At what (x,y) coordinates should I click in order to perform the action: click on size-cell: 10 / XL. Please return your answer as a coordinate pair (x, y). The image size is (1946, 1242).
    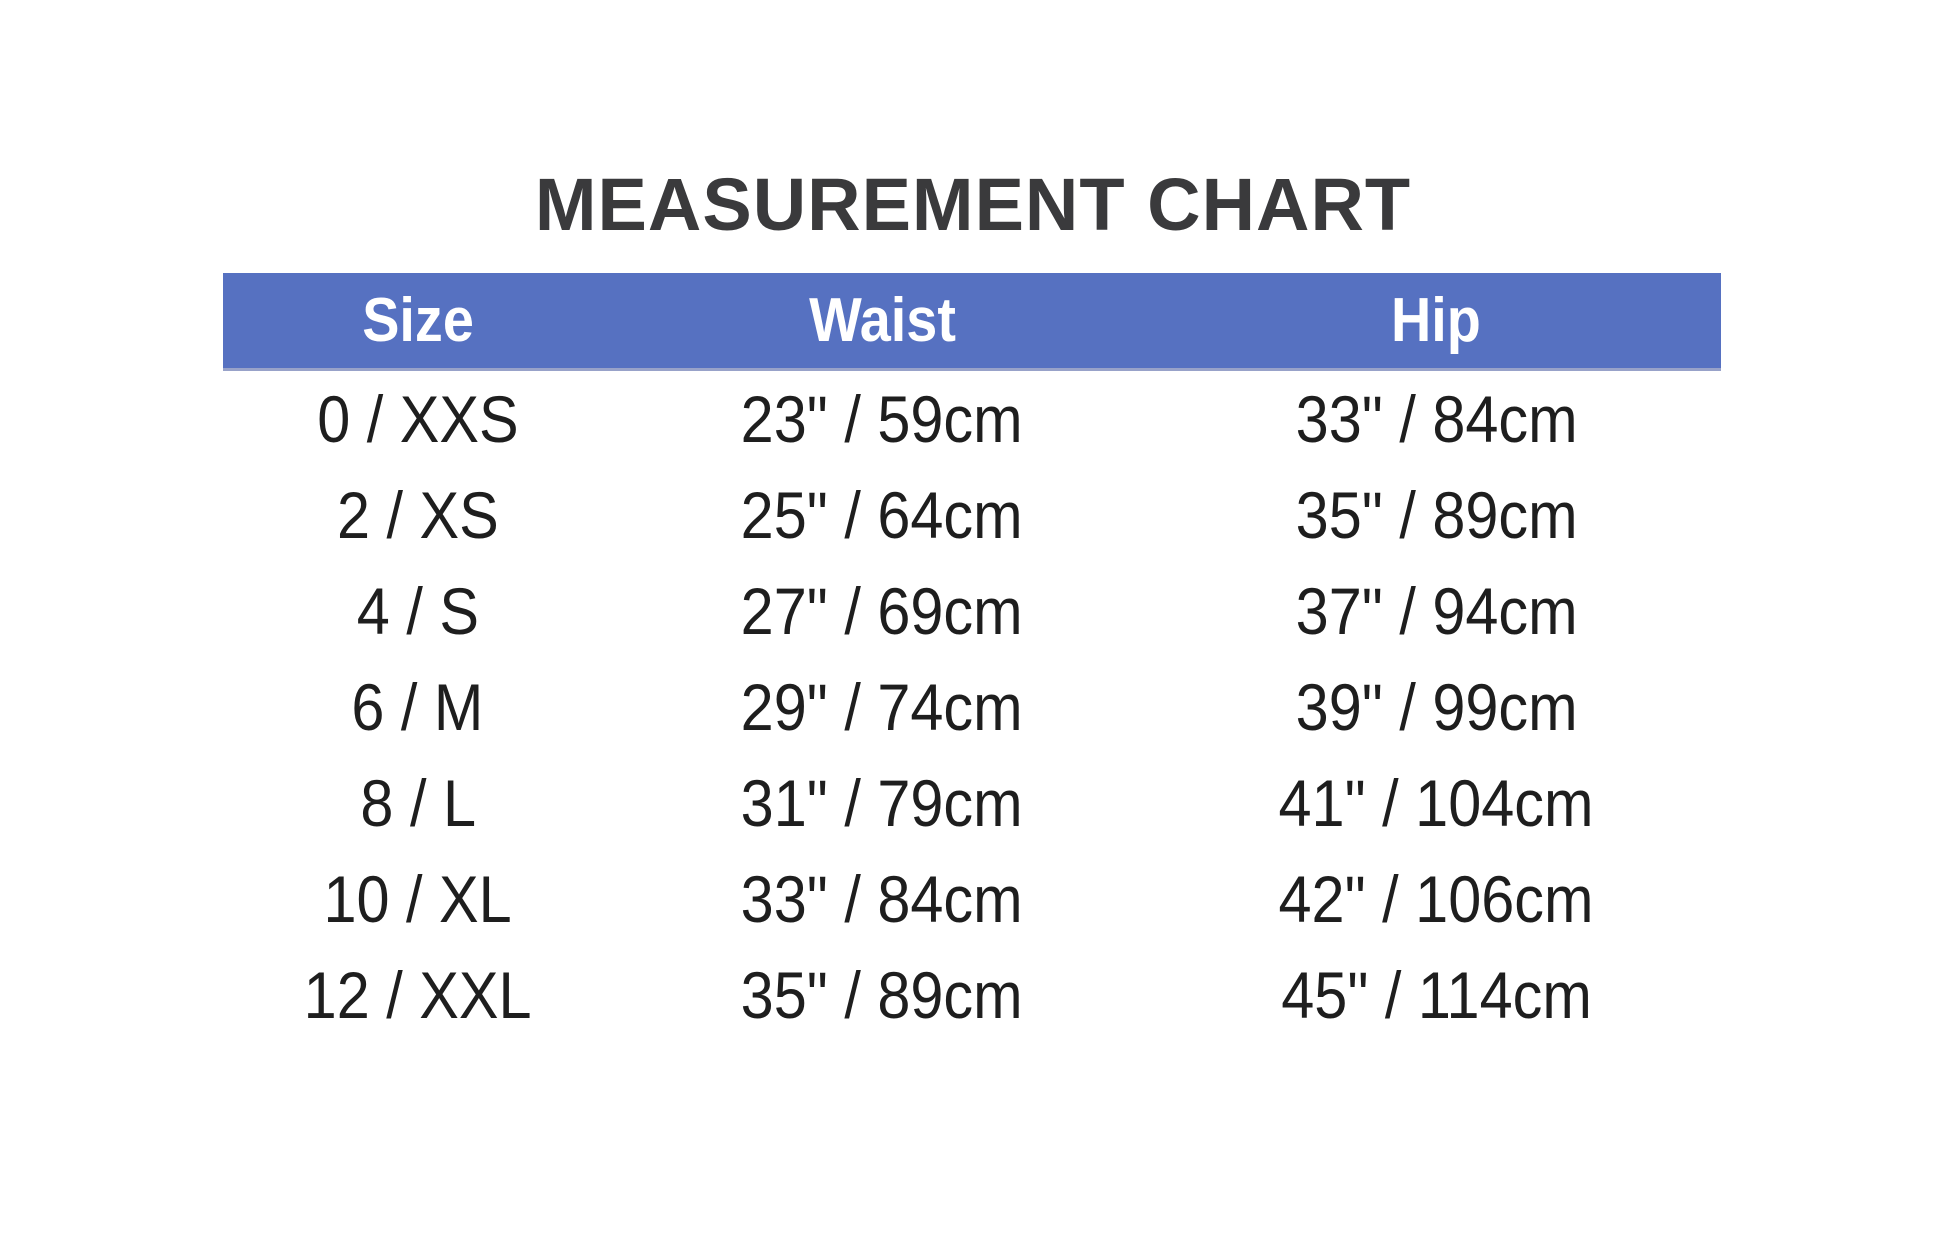
    Looking at the image, I should click on (417, 899).